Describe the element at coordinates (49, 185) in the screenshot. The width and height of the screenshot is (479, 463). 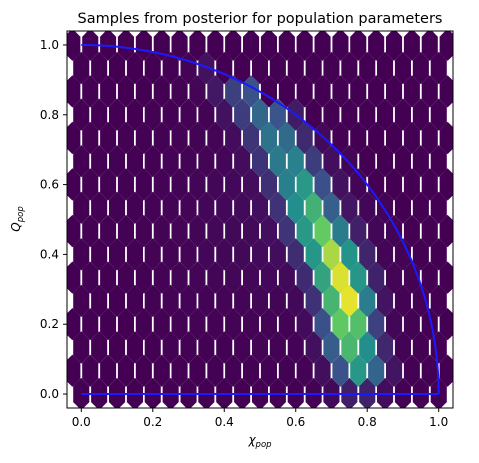
I see `y-tick-label: 0.6` at that location.